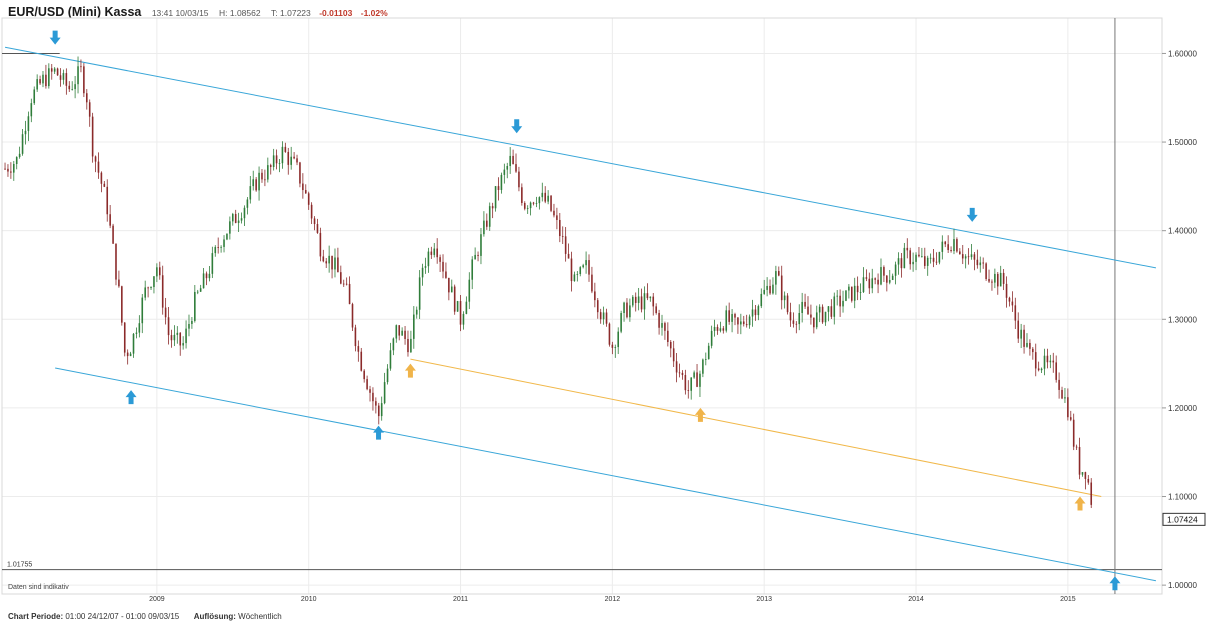  Describe the element at coordinates (309, 599) in the screenshot. I see `x-tick-label: 2010` at that location.